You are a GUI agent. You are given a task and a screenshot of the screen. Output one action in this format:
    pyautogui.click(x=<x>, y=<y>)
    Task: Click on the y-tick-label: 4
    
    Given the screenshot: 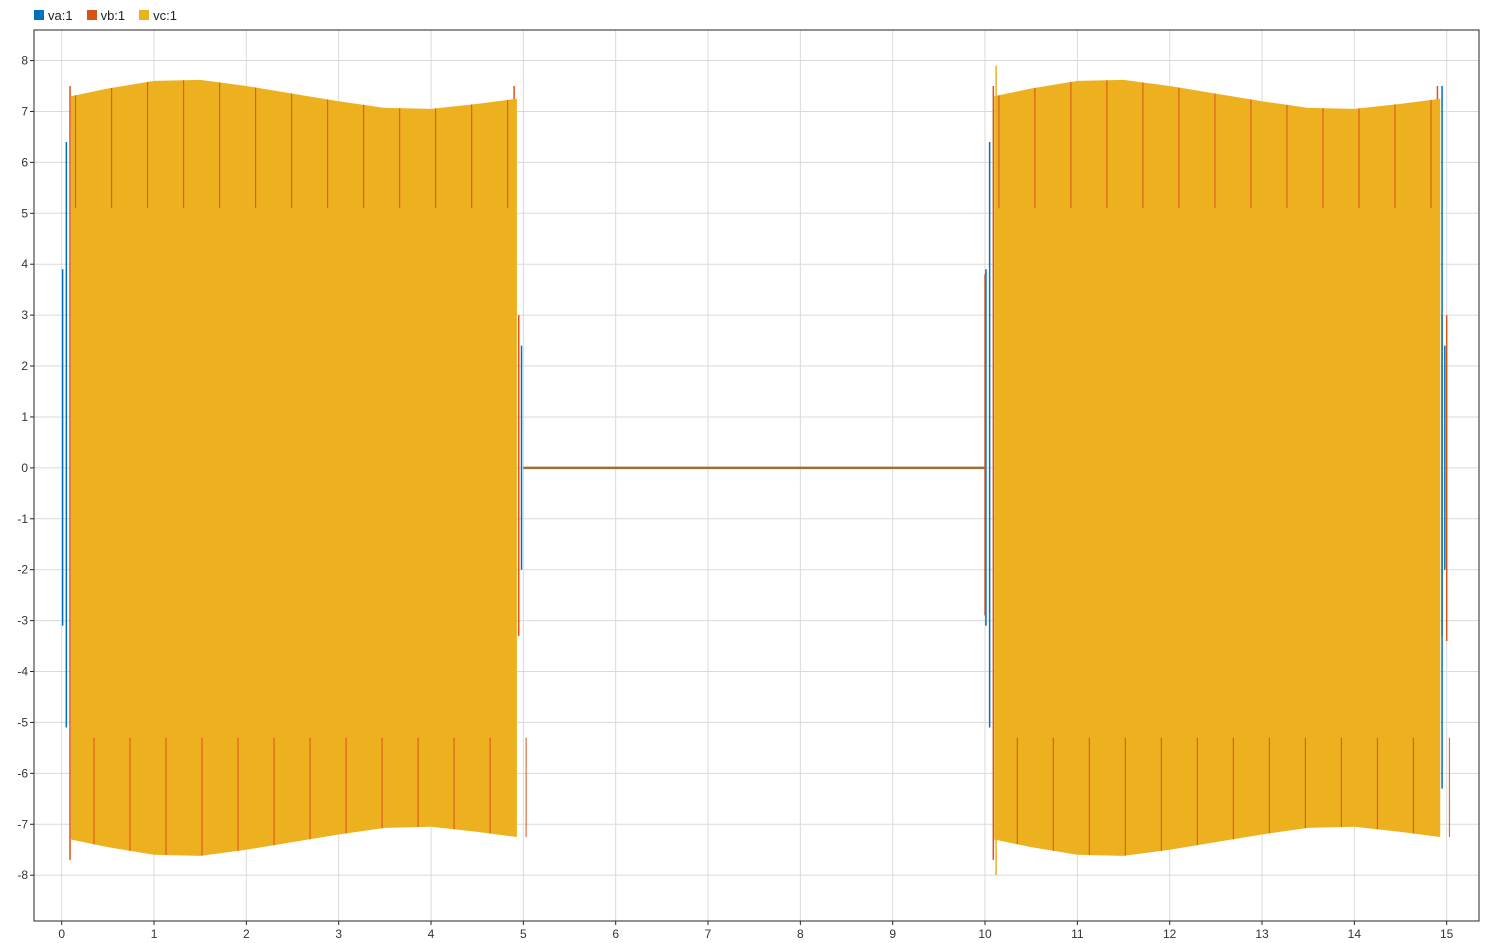 What is the action you would take?
    pyautogui.click(x=24, y=264)
    